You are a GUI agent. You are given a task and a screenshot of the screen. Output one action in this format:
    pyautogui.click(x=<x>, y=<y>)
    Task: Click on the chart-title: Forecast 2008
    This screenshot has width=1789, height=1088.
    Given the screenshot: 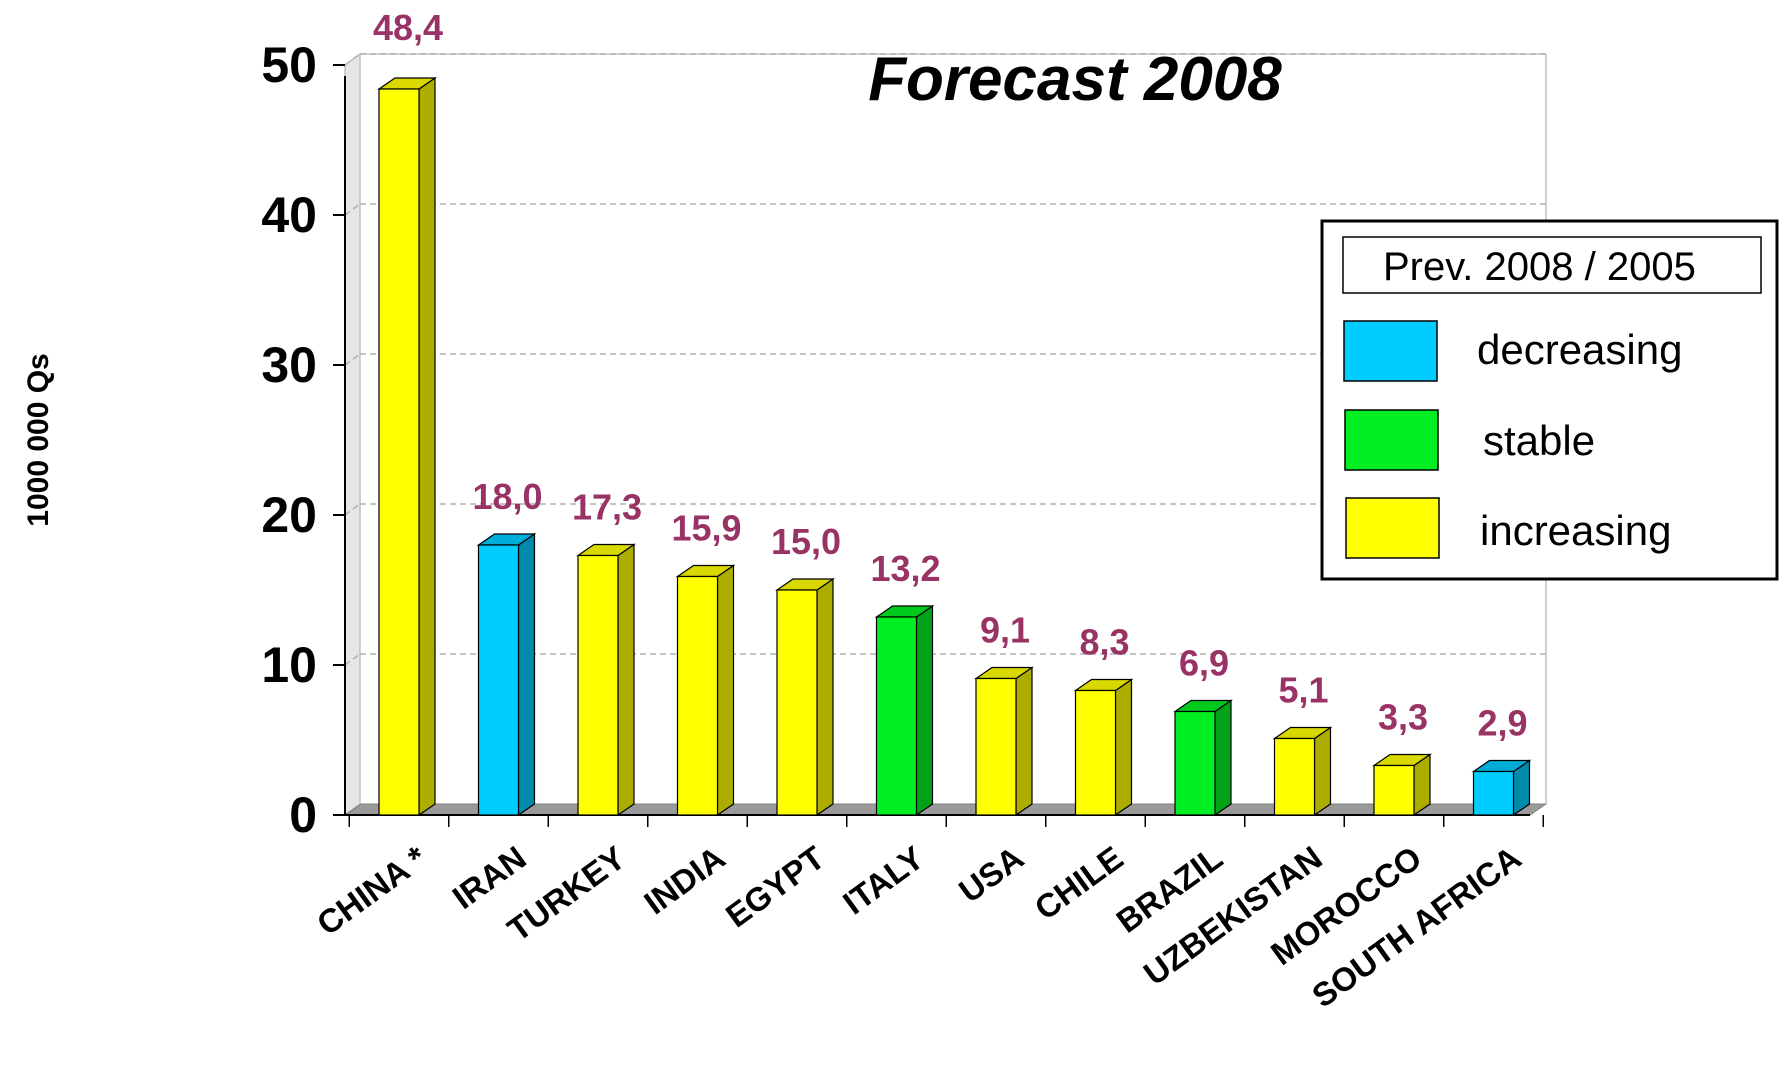 What is the action you would take?
    pyautogui.click(x=1075, y=79)
    